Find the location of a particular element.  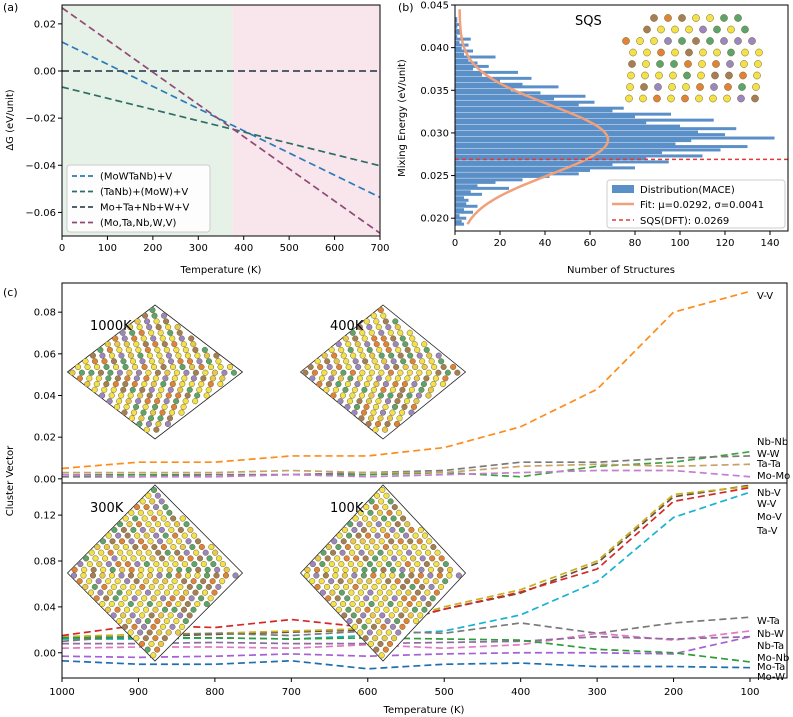

series-label-mo-w: Mo-W is located at coordinates (771, 677).